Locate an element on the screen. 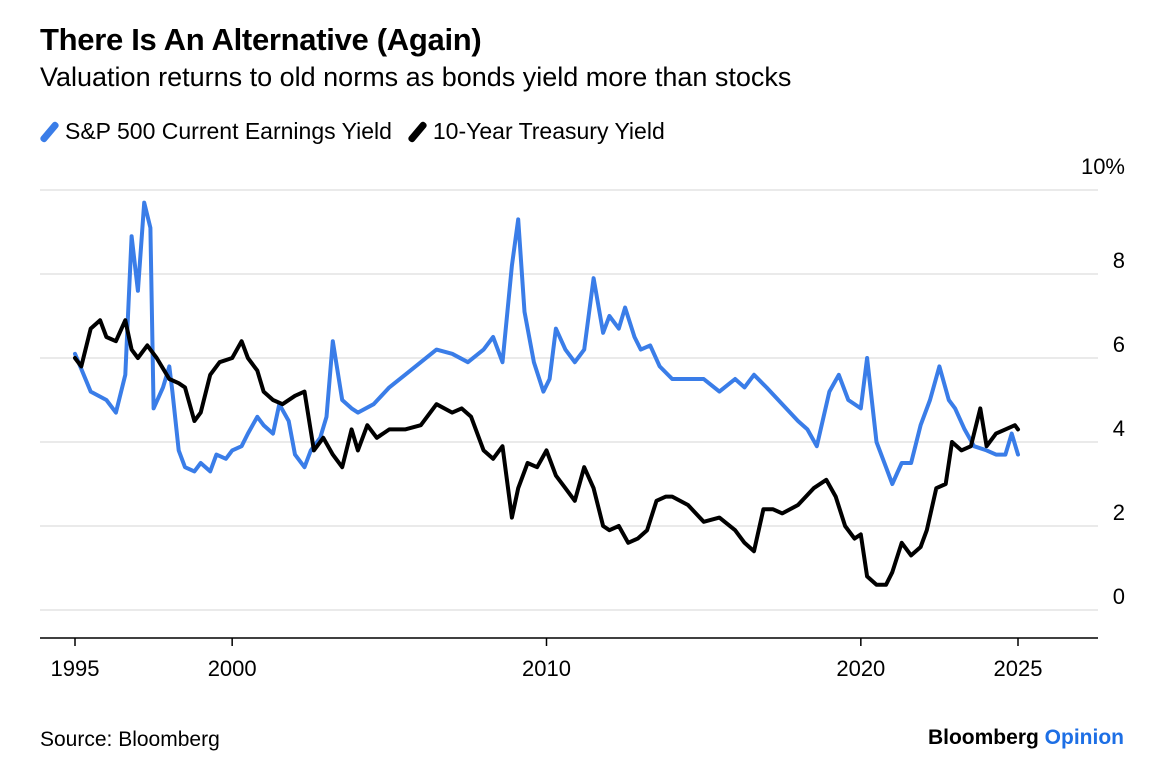 Image resolution: width=1156 pixels, height=772 pixels. y-tick-label: 4 is located at coordinates (1119, 428).